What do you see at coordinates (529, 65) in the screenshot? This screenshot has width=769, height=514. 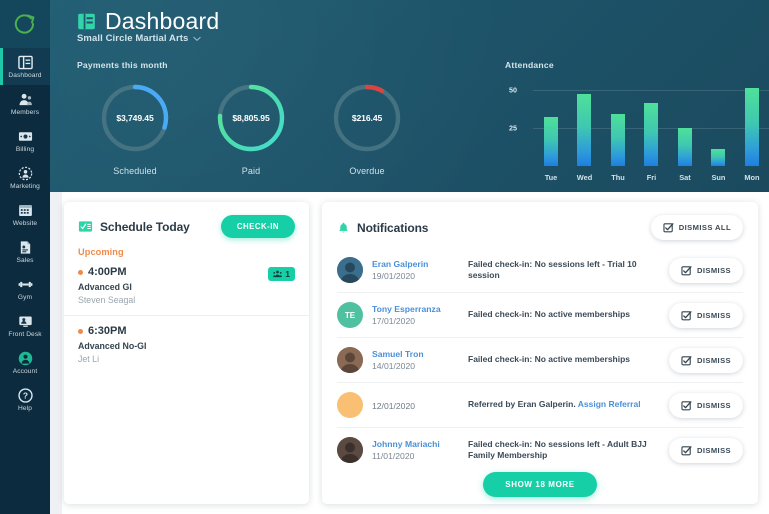 I see `attendance-section-label: Attendance` at bounding box center [529, 65].